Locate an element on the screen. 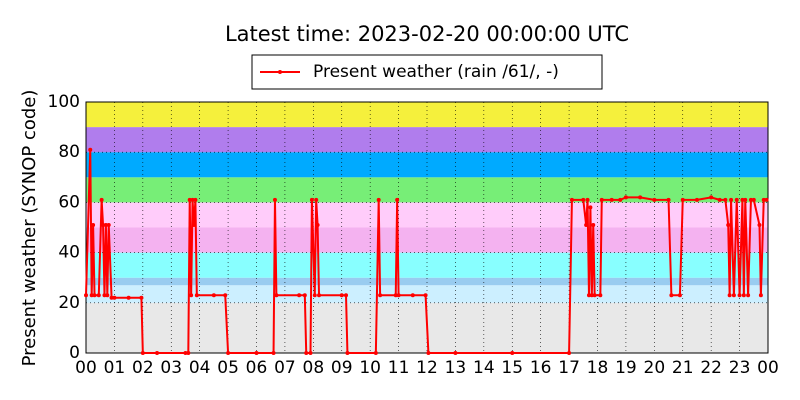 Image resolution: width=800 pixels, height=400 pixels. x-tick-label: 20 is located at coordinates (655, 368).